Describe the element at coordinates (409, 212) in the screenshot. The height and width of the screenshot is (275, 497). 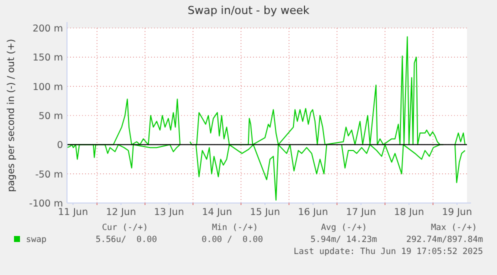
I see `x-tick-label: 18 Jun` at that location.